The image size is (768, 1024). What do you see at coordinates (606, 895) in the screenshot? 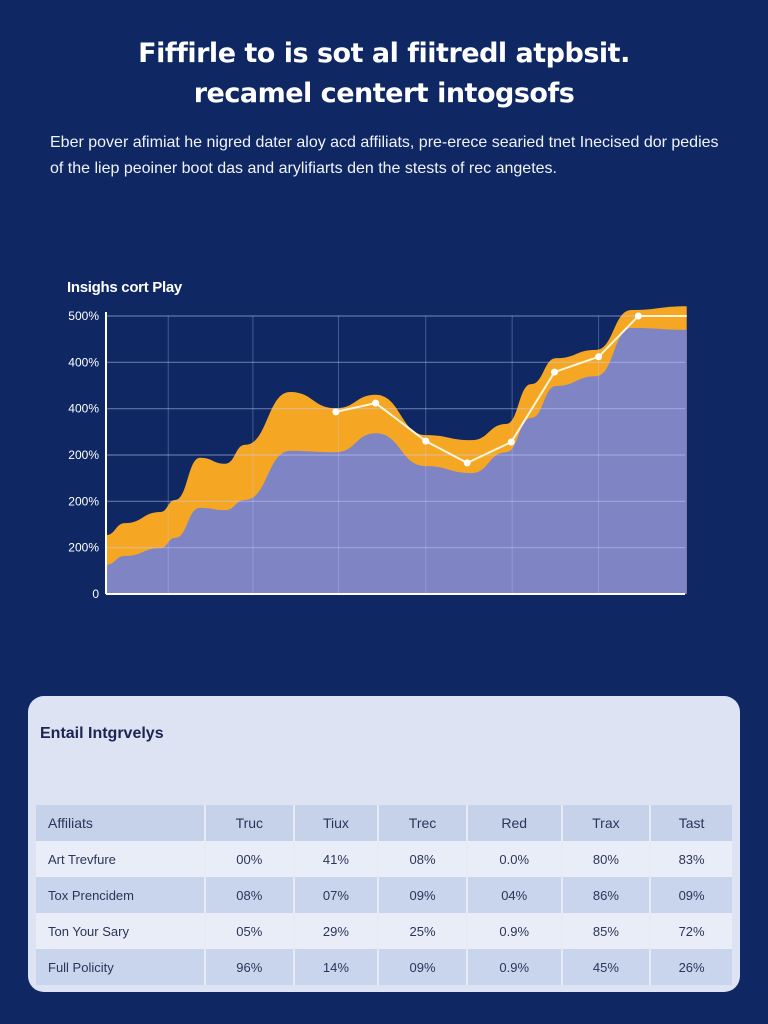
I see `table-cell: 86%` at bounding box center [606, 895].